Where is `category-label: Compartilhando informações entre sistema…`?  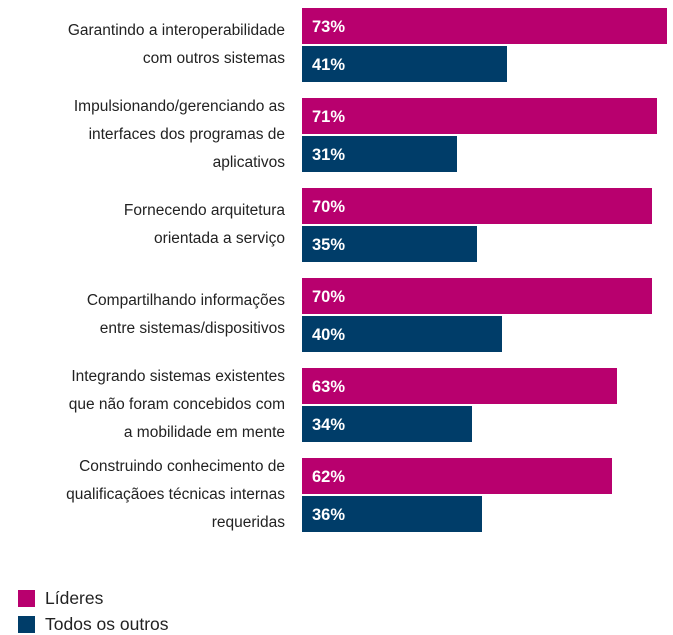 category-label: Compartilhando informações entre sistema… is located at coordinates (185, 314).